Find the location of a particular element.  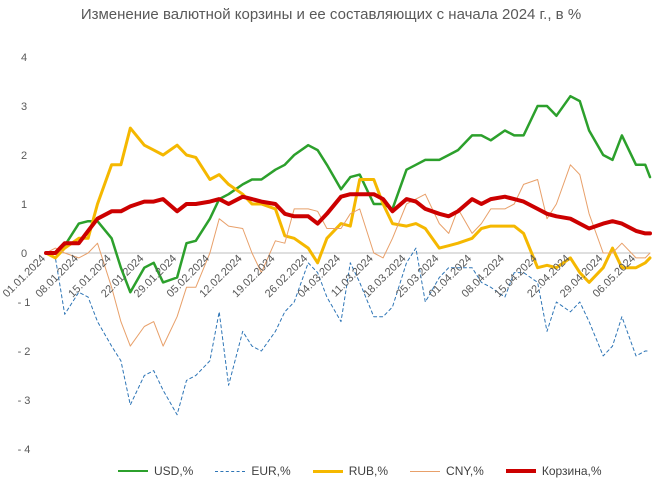

legend-label: CNY,% is located at coordinates (465, 471).